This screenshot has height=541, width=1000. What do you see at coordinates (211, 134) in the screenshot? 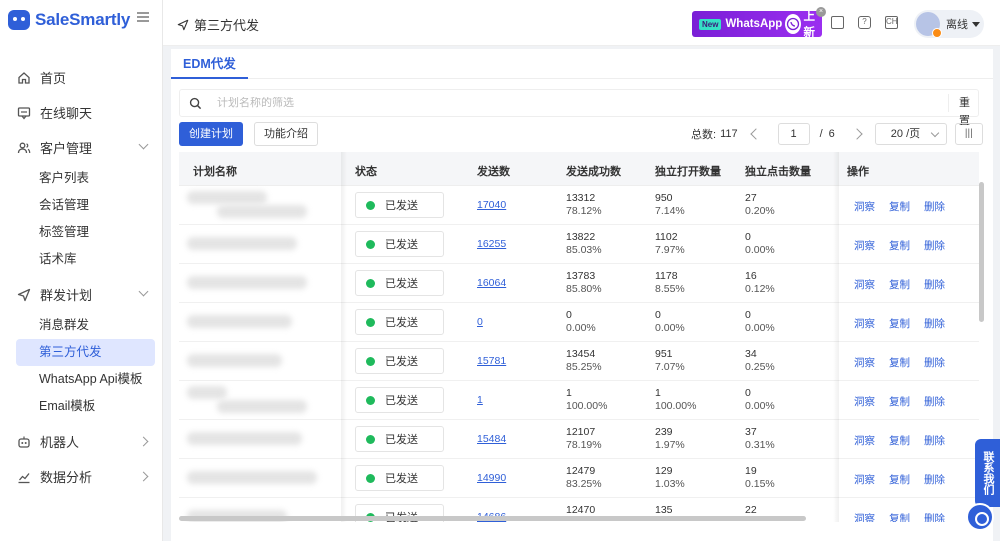
I see `create-plan-button: 创建计划` at bounding box center [211, 134].